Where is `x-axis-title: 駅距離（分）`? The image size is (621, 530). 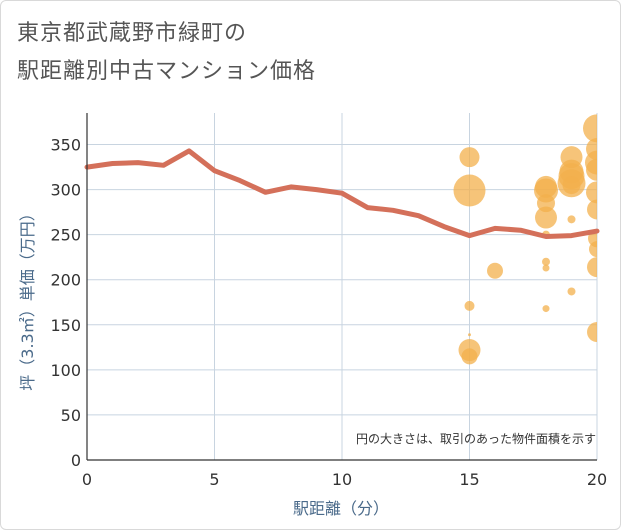
x-axis-title: 駅距離（分） is located at coordinates (341, 508).